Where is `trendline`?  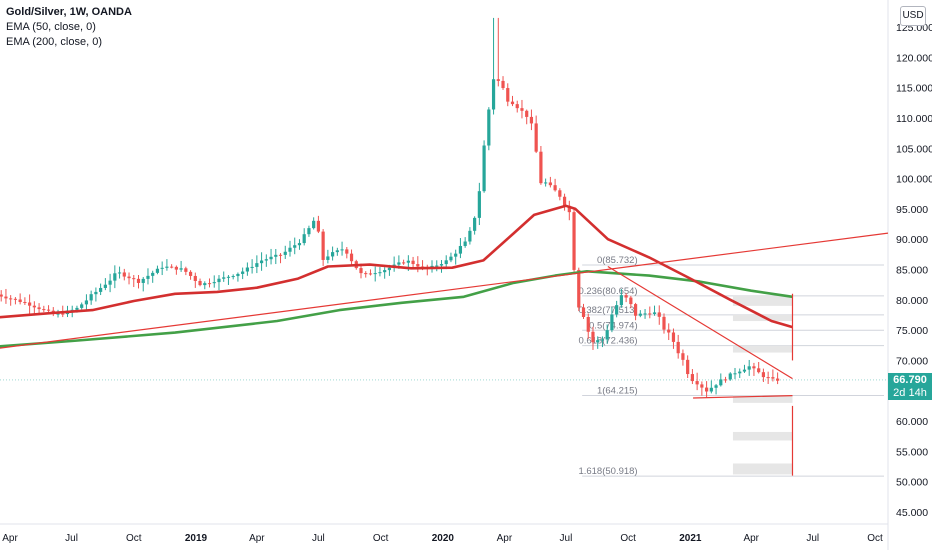 trendline is located at coordinates (743, 397).